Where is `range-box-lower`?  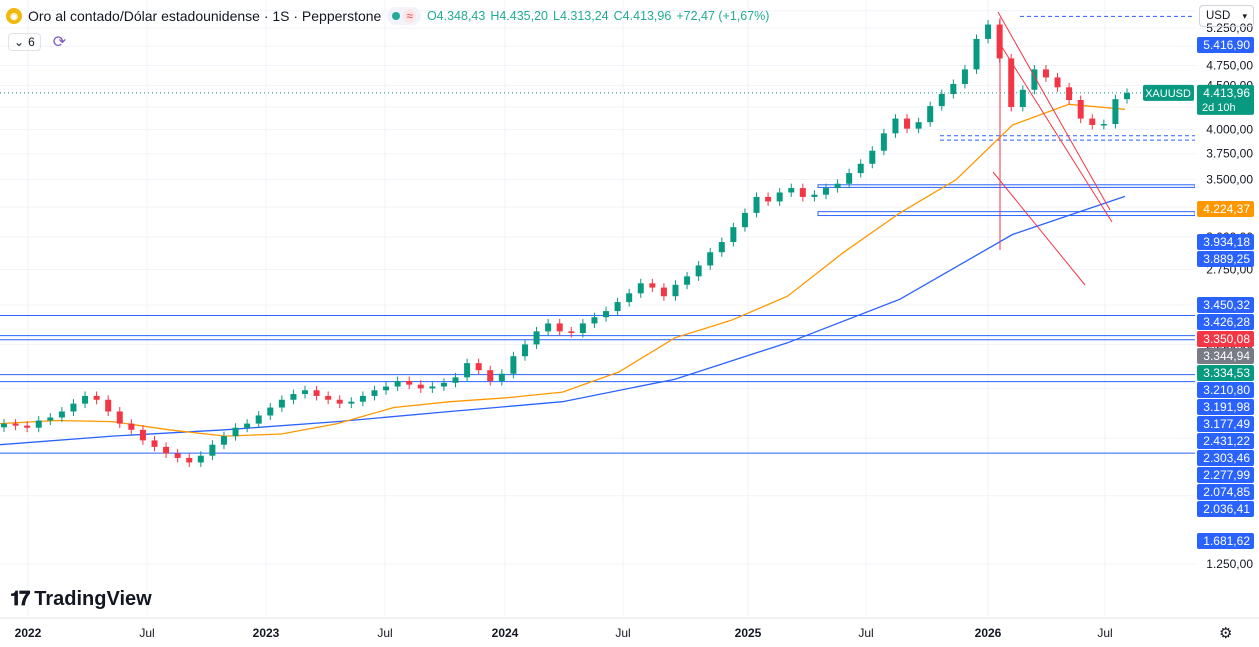
range-box-lower is located at coordinates (1006, 214).